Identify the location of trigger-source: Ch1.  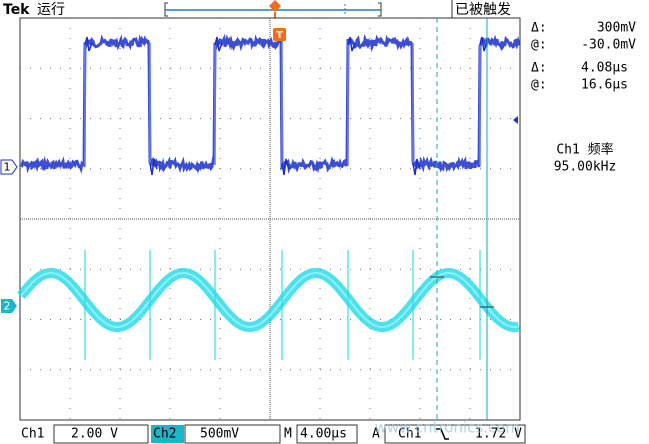
(409, 434).